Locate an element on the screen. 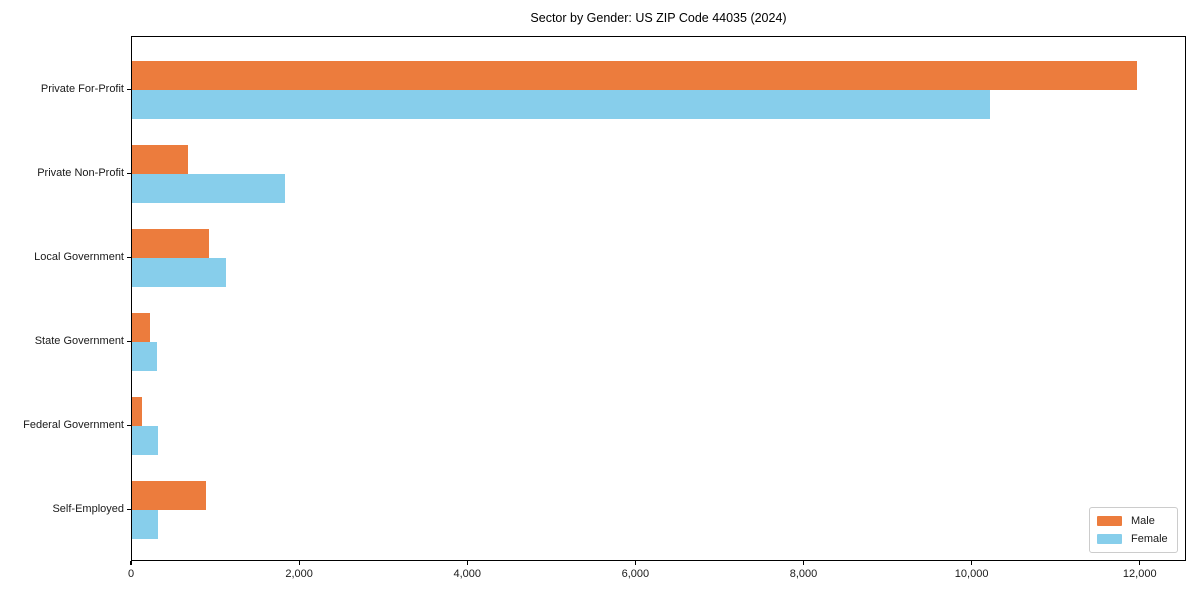  x-tick-label: 4,000 is located at coordinates (467, 574).